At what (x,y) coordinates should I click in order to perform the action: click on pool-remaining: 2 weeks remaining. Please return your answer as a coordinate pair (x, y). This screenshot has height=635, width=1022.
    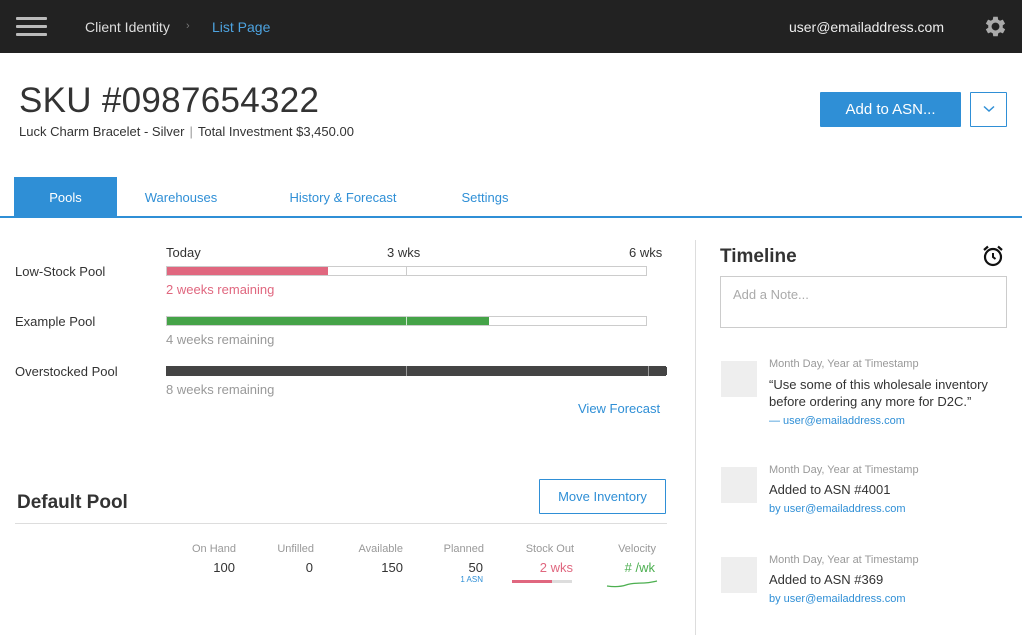
    Looking at the image, I should click on (220, 289).